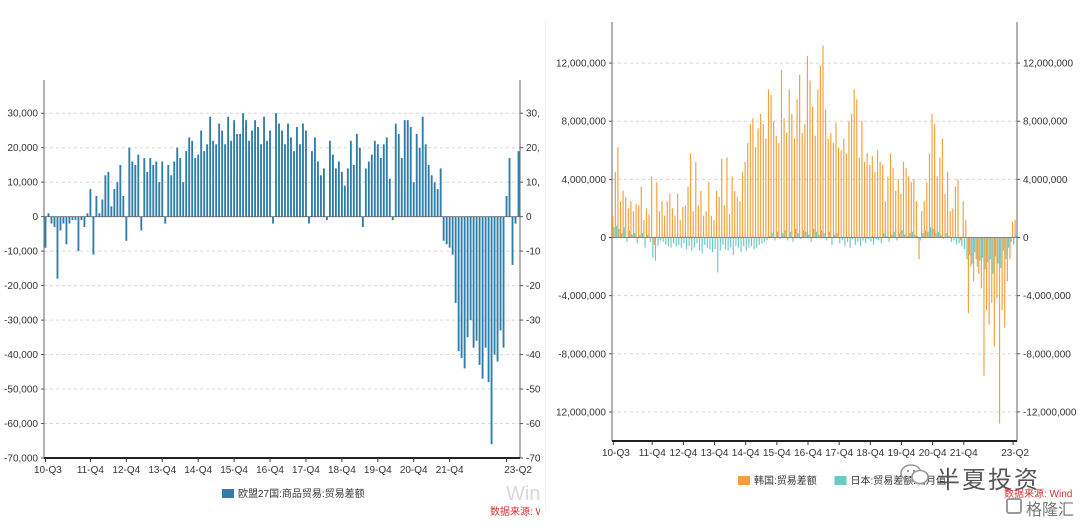 The image size is (1080, 528). Describe the element at coordinates (533, 286) in the screenshot. I see `y-tick-label-right: -20,000` at that location.